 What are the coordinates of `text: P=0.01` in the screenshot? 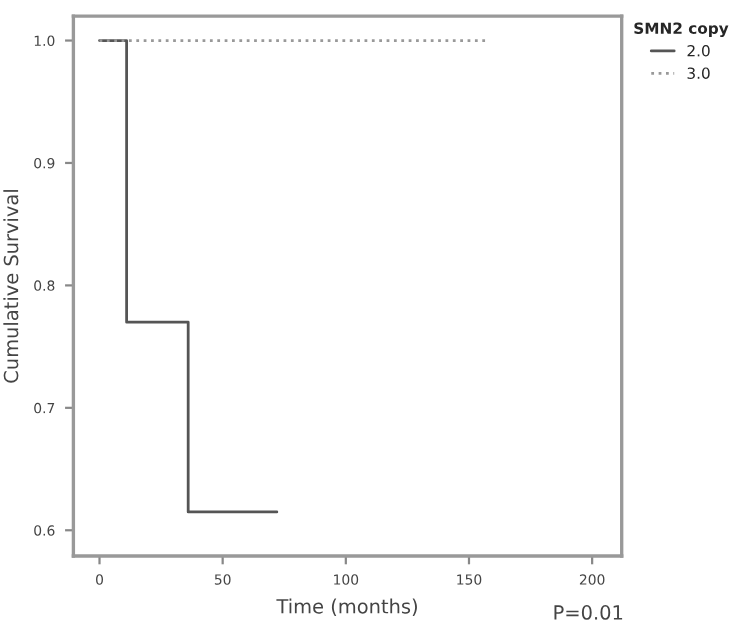 It's located at (588, 612).